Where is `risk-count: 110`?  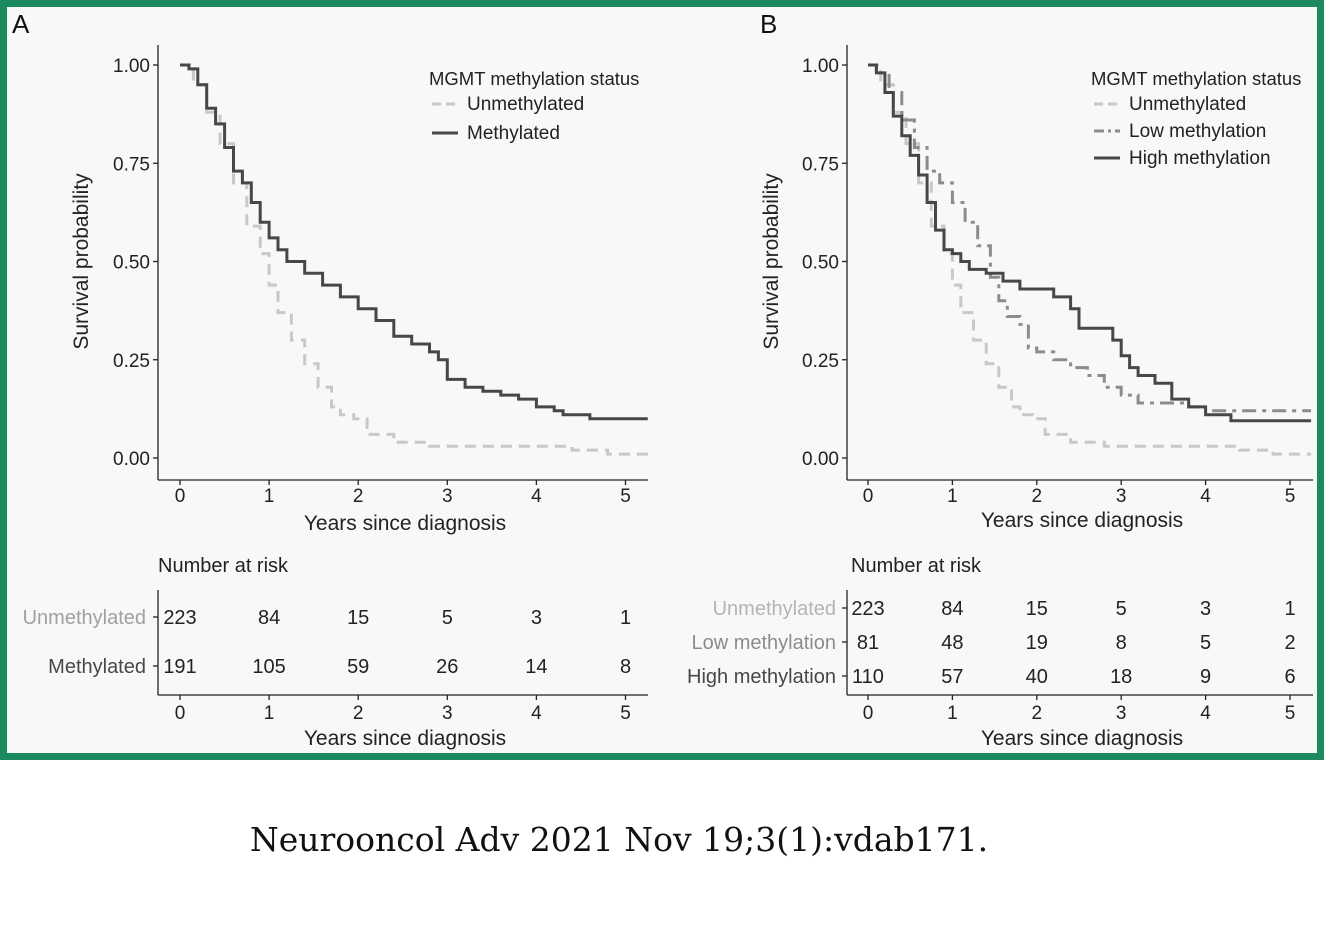
risk-count: 110 is located at coordinates (868, 677).